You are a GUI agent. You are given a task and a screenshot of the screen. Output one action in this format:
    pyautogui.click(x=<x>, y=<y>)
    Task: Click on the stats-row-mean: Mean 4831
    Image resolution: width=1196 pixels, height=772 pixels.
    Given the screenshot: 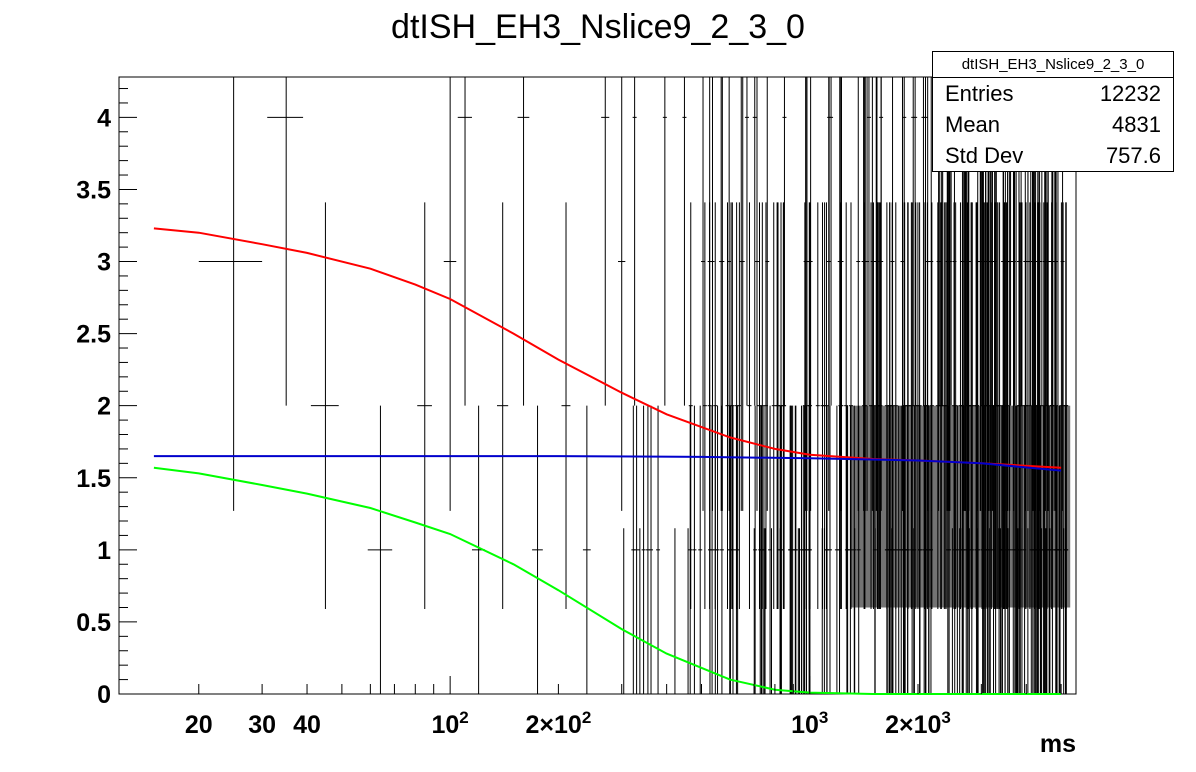 What is the action you would take?
    pyautogui.click(x=1053, y=124)
    